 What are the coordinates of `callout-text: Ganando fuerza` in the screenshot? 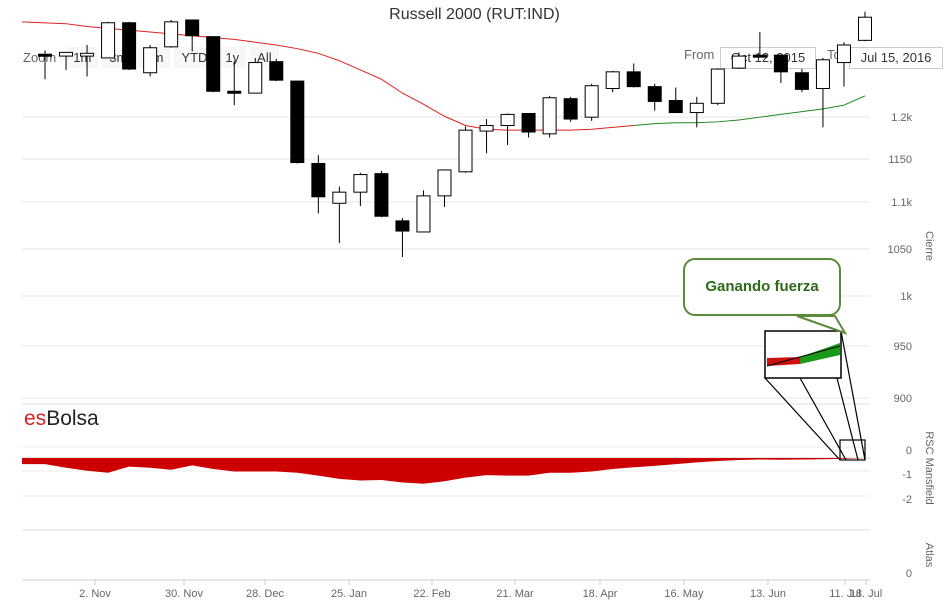 It's located at (762, 286).